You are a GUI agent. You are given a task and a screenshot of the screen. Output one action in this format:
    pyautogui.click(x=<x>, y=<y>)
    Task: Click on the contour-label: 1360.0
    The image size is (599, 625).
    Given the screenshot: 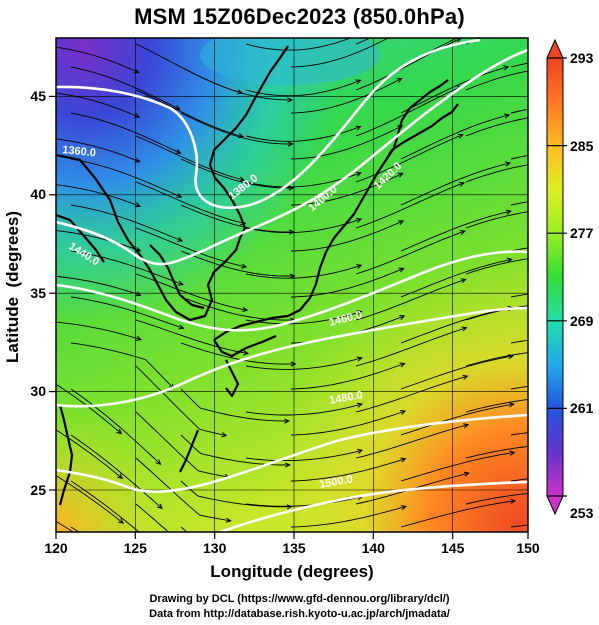 What is the action you would take?
    pyautogui.click(x=79, y=151)
    